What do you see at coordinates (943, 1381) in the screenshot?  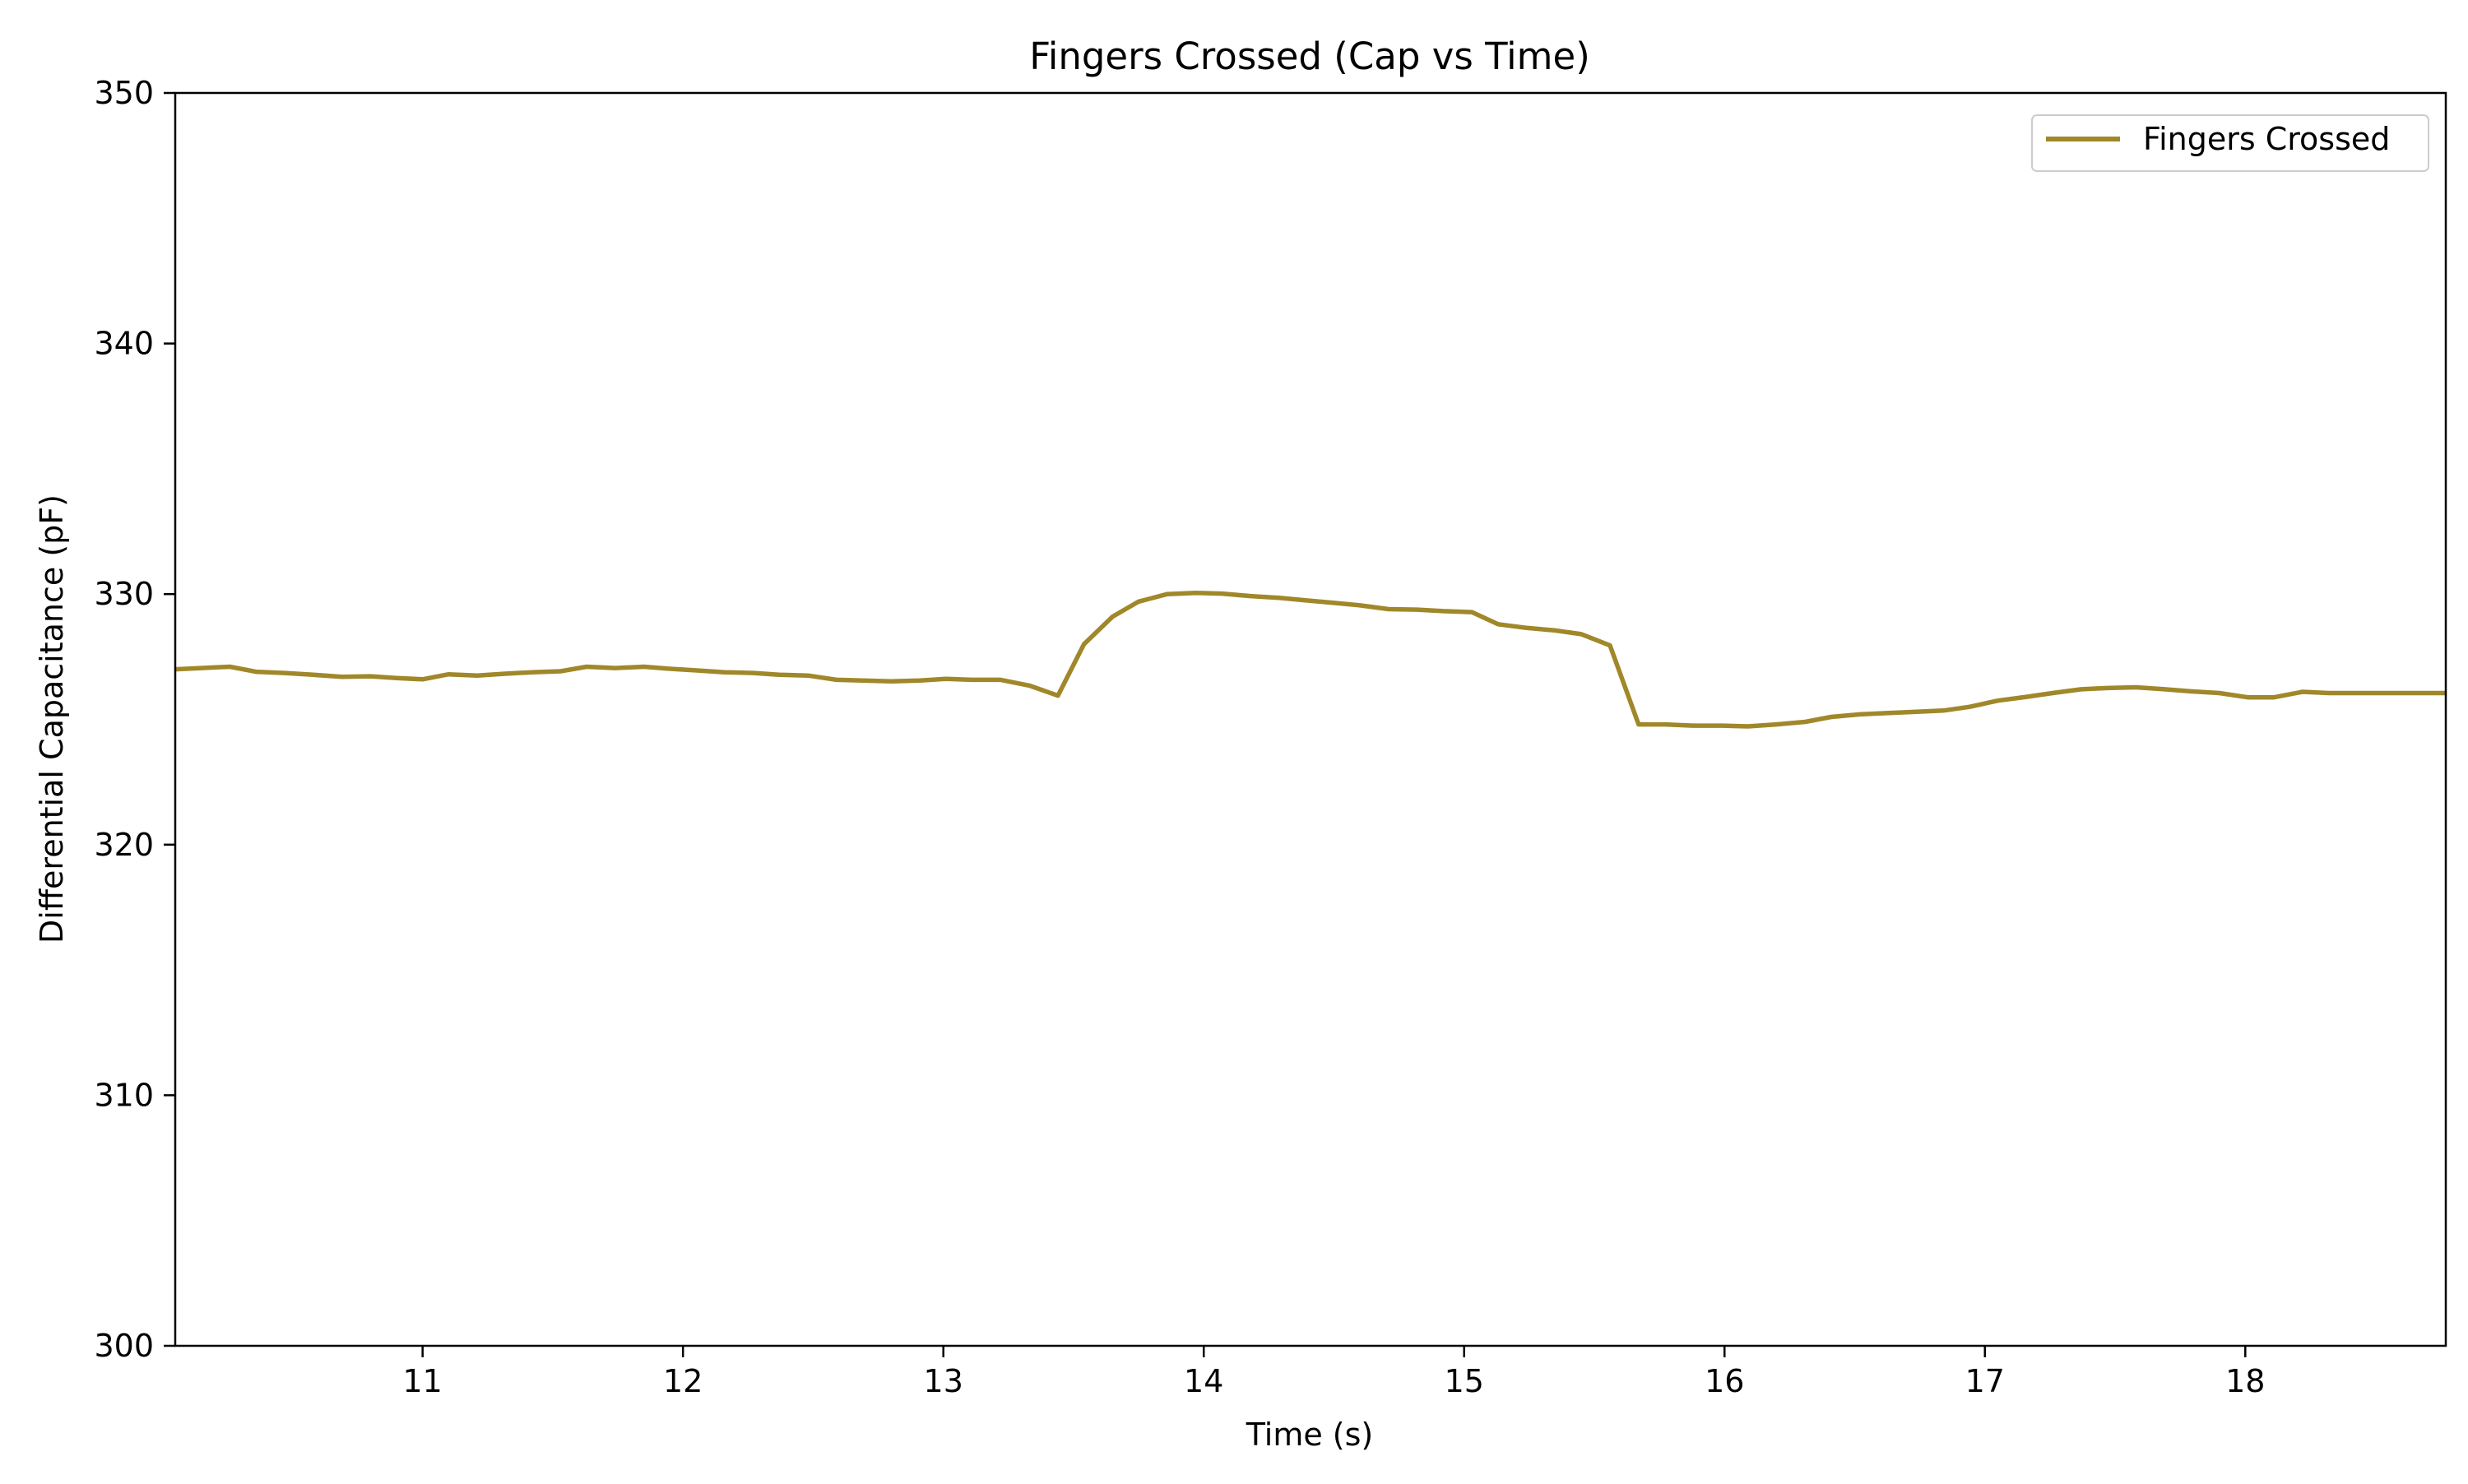 I see `x-tick-label: 13` at bounding box center [943, 1381].